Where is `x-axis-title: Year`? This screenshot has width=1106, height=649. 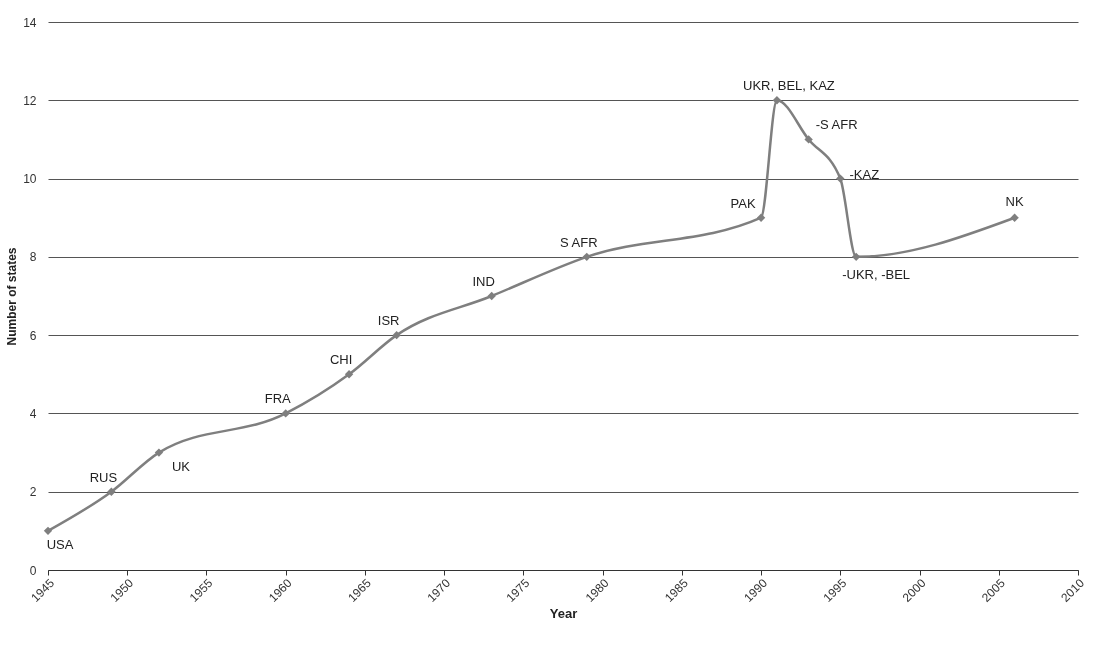
x-axis-title: Year is located at coordinates (563, 614).